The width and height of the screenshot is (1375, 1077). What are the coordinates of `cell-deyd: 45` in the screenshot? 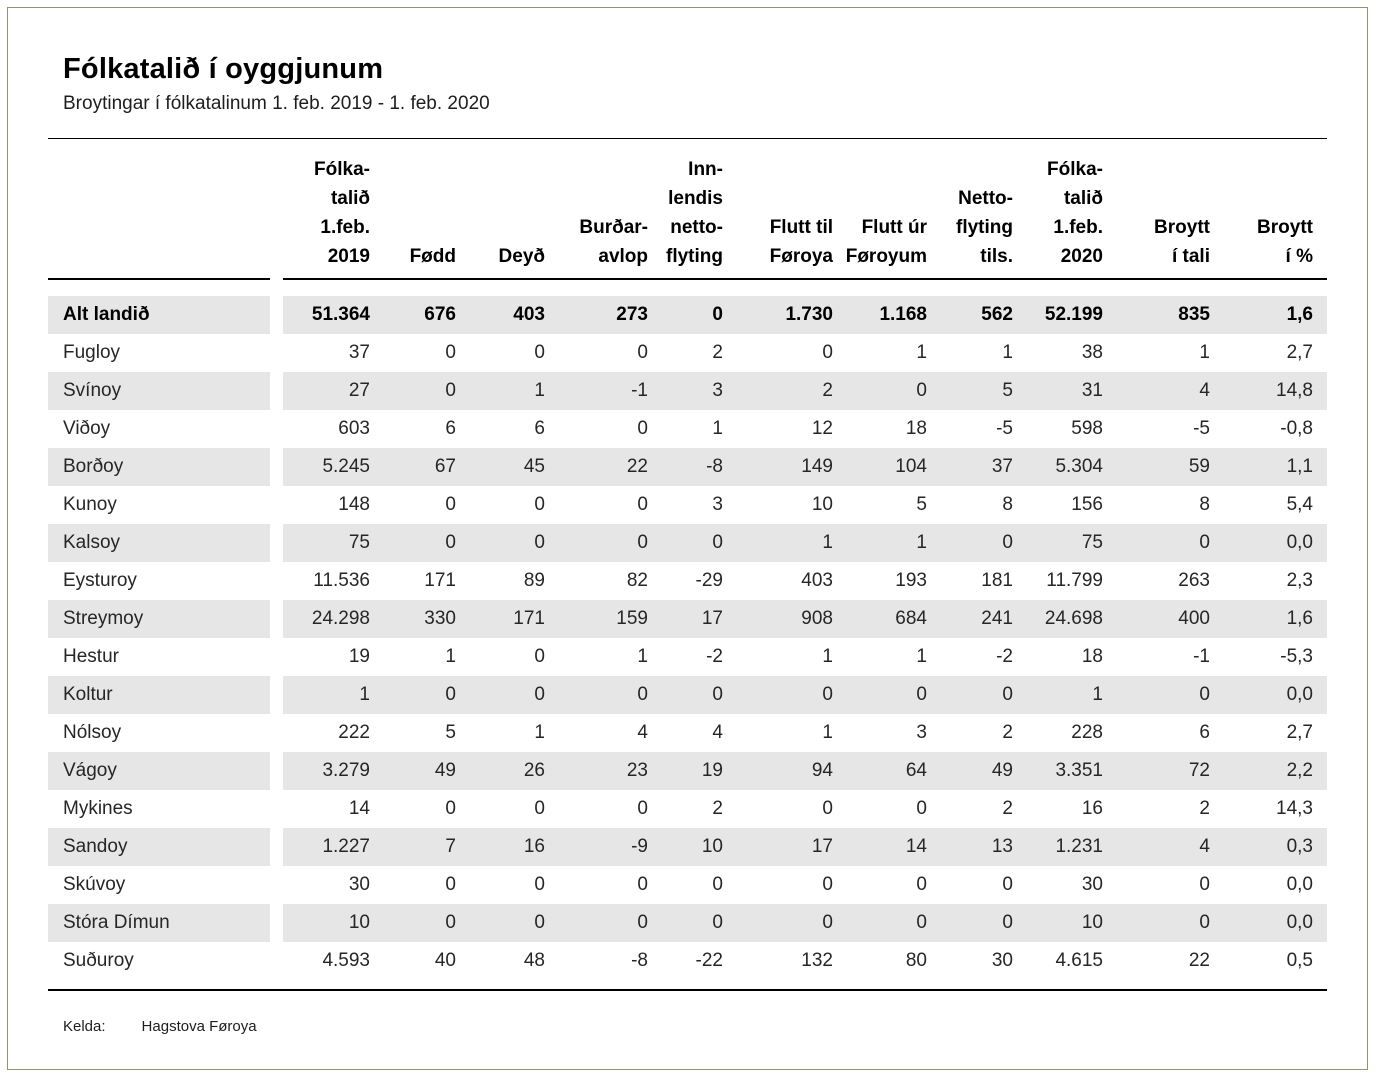 It's located at (500, 467).